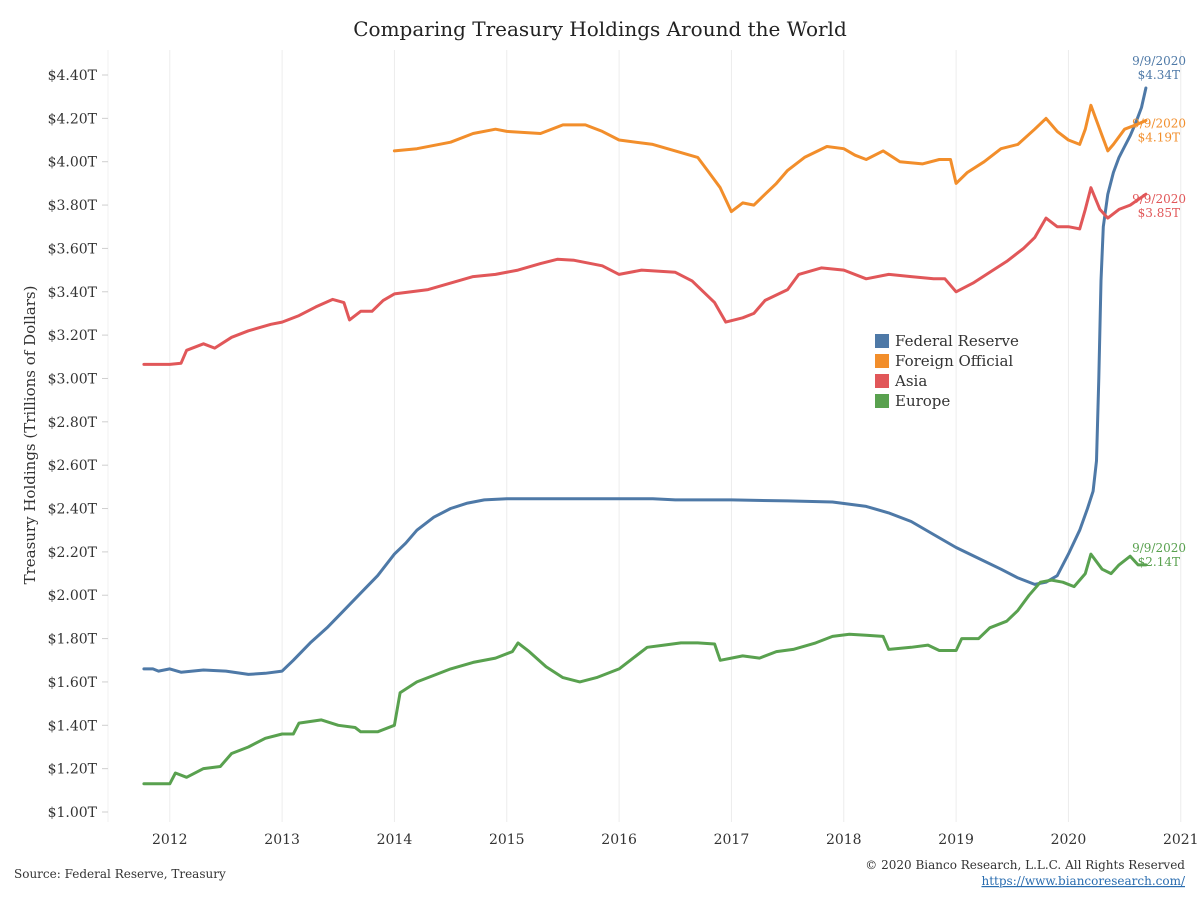  I want to click on y-tick-label: $2.40T, so click(73, 510).